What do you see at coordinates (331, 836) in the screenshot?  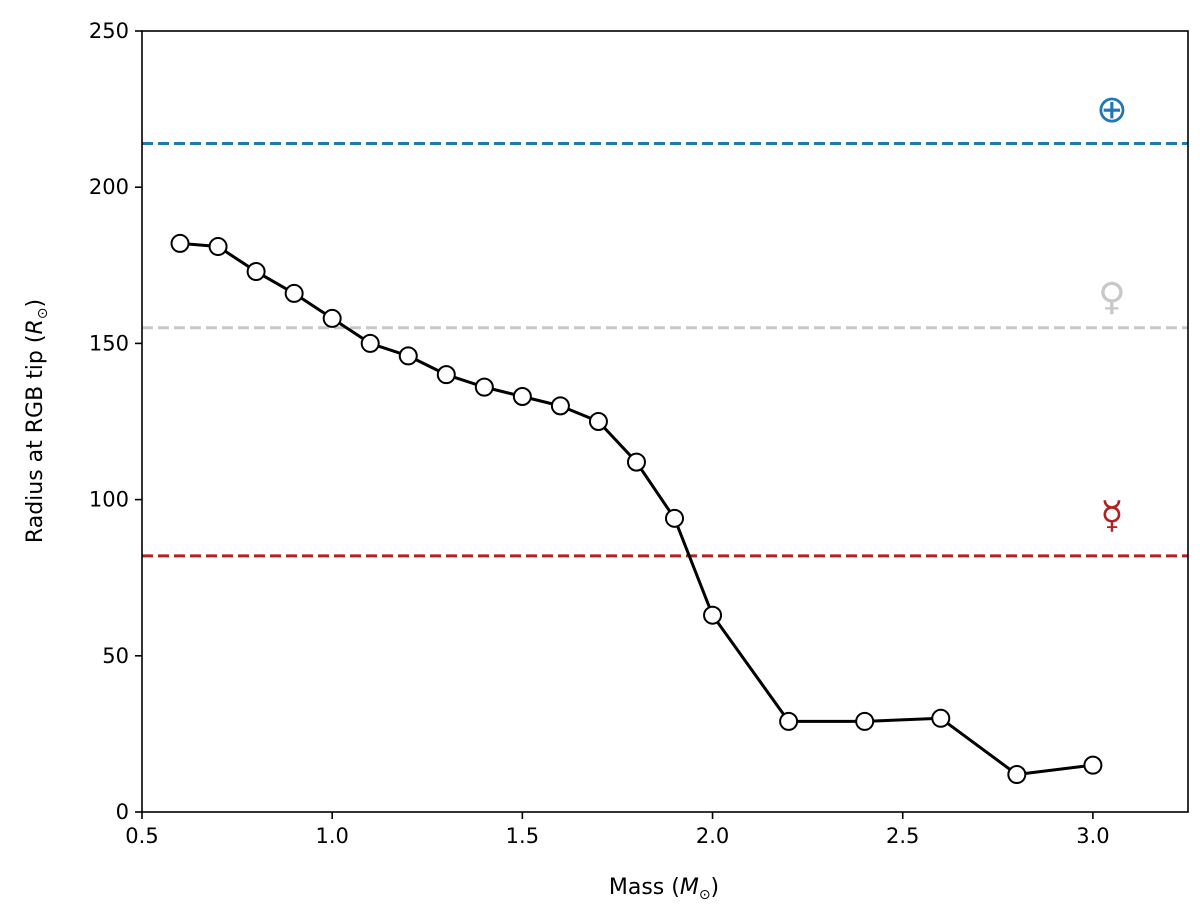 I see `x-tick-label: 1.0` at bounding box center [331, 836].